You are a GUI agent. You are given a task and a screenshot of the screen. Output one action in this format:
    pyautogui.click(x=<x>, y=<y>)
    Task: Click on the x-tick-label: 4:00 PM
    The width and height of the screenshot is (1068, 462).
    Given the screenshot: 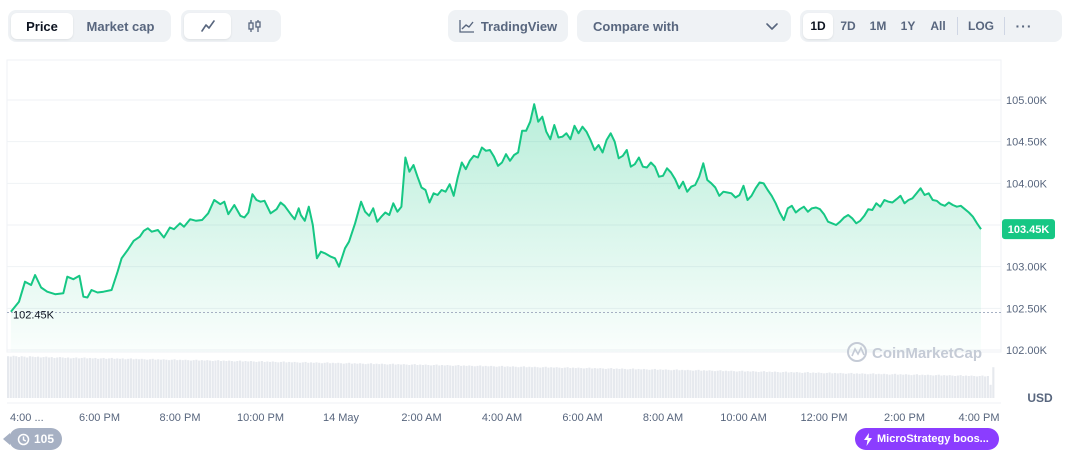 What is the action you would take?
    pyautogui.click(x=979, y=418)
    